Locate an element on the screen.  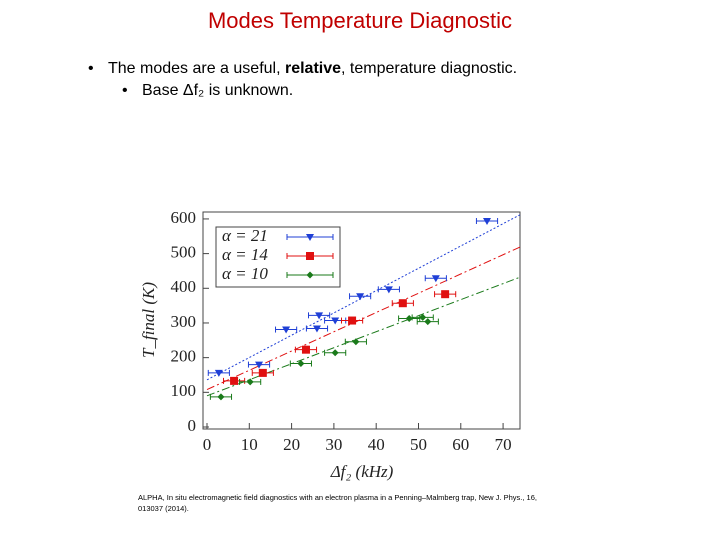
x-tick-label: 40 is located at coordinates (376, 444).